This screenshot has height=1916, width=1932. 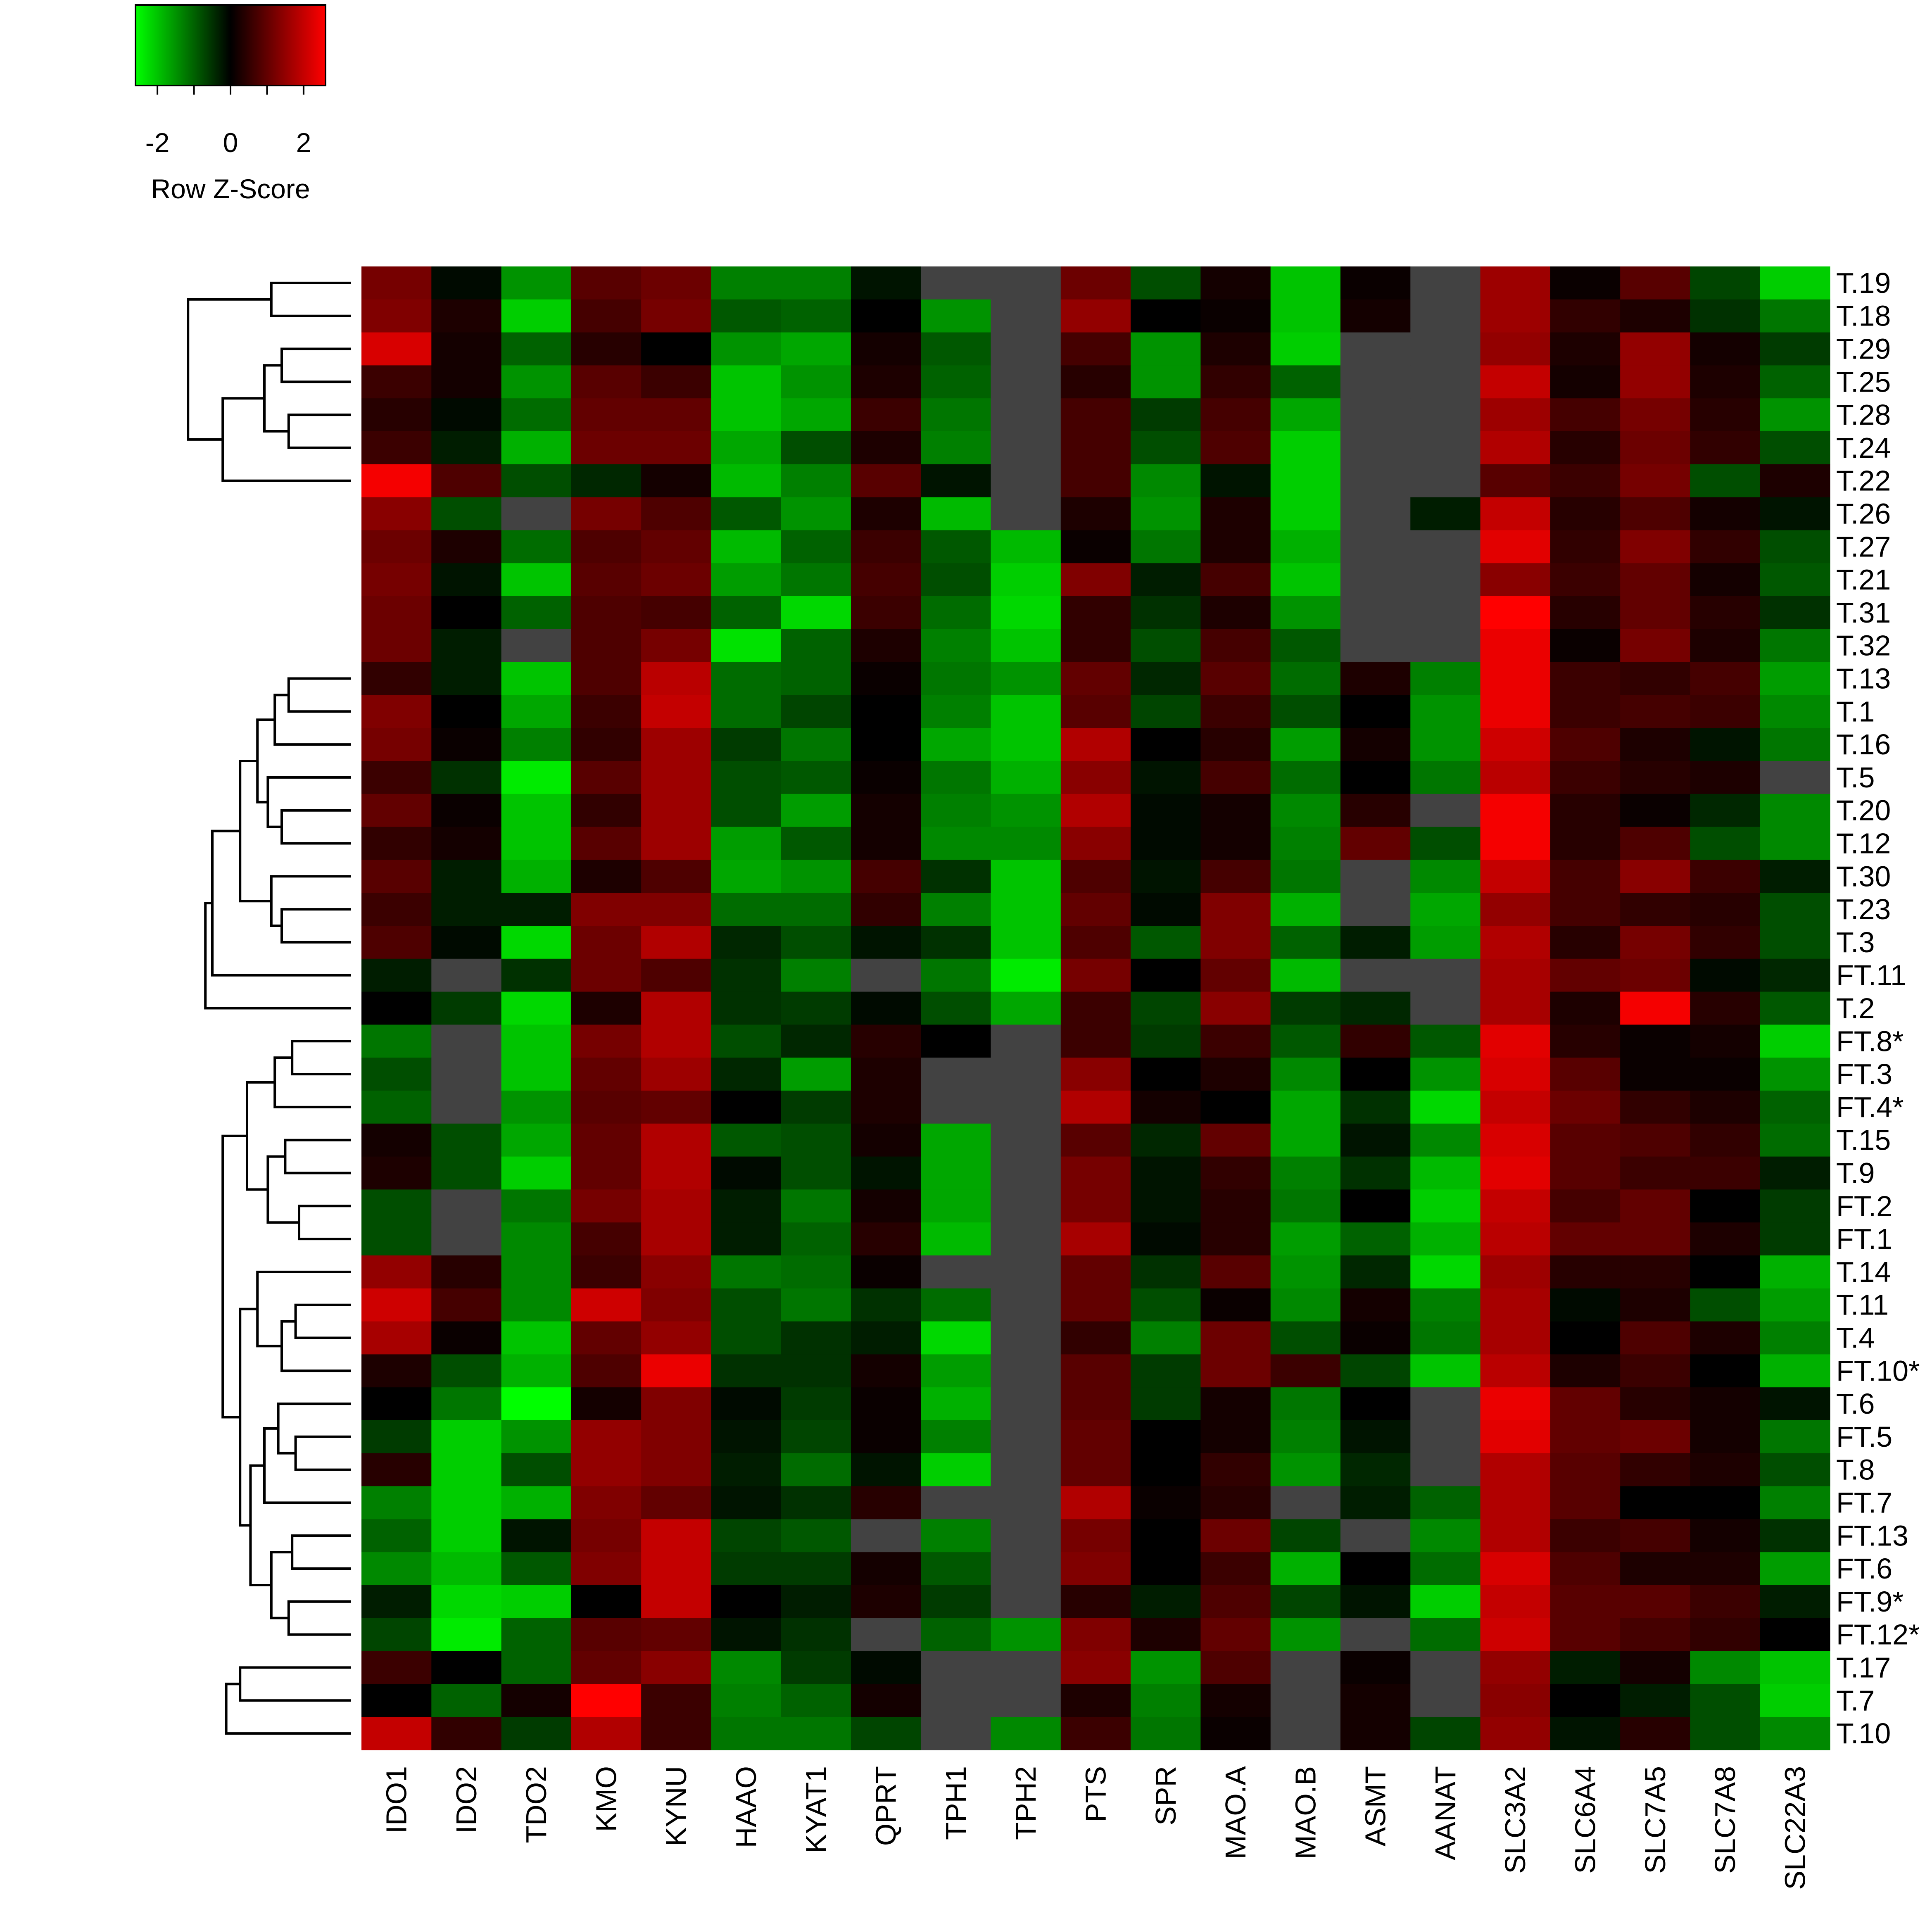 What do you see at coordinates (606, 613) in the screenshot?
I see `heatmap-cell-t-31-kmo` at bounding box center [606, 613].